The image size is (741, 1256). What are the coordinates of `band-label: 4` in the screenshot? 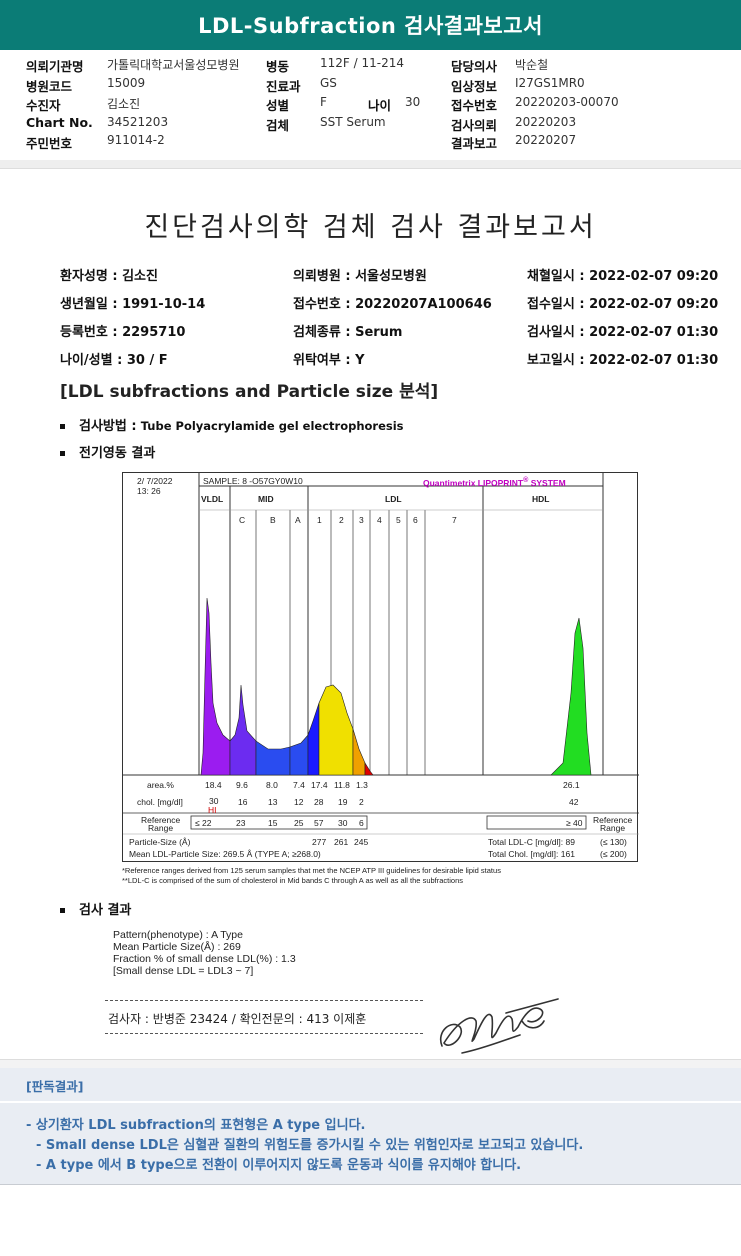 It's located at (379, 520).